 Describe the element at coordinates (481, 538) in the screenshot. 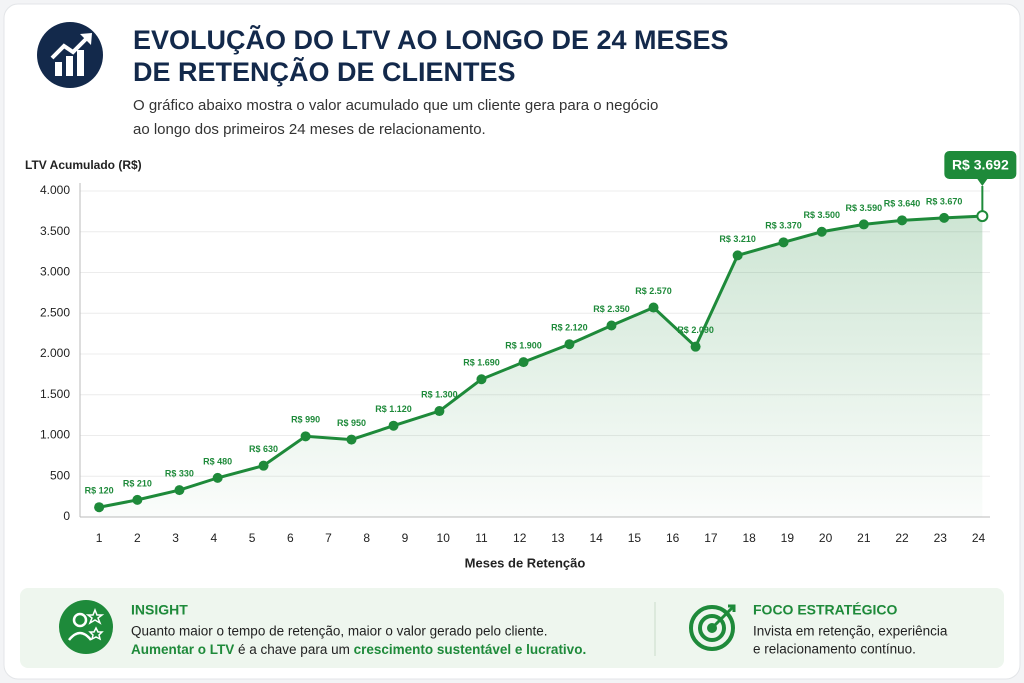

I see `x-tick-label: 11` at that location.